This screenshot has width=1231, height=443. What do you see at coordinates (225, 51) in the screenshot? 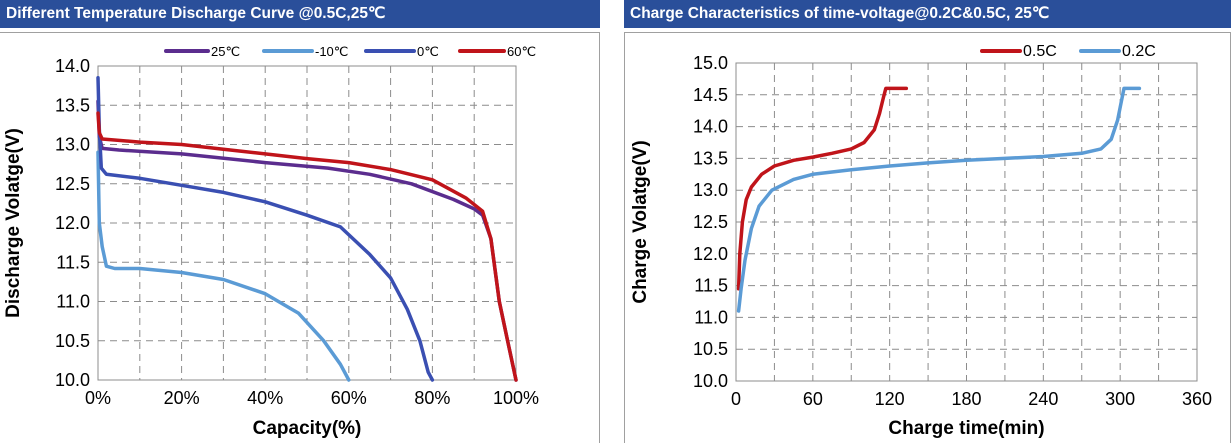
I see `legend-label: 25℃` at bounding box center [225, 51].